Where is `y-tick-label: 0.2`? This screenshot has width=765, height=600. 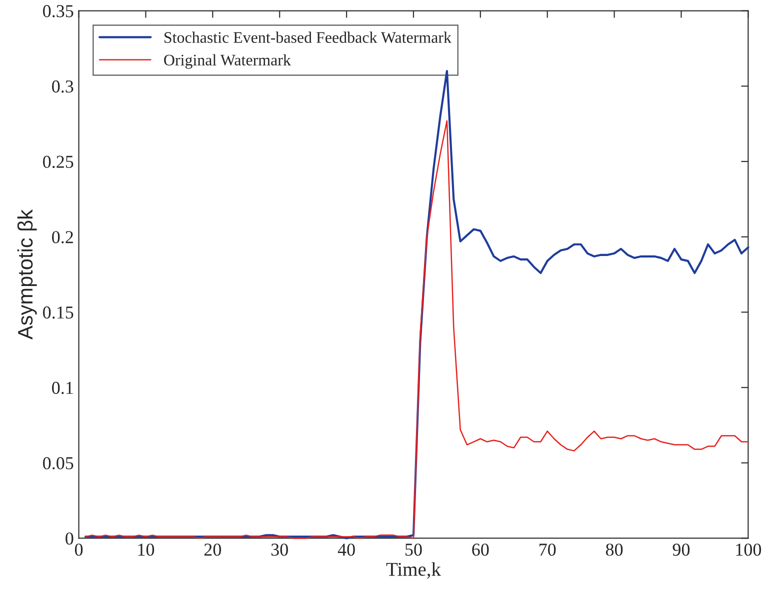 y-tick-label: 0.2 is located at coordinates (62, 237).